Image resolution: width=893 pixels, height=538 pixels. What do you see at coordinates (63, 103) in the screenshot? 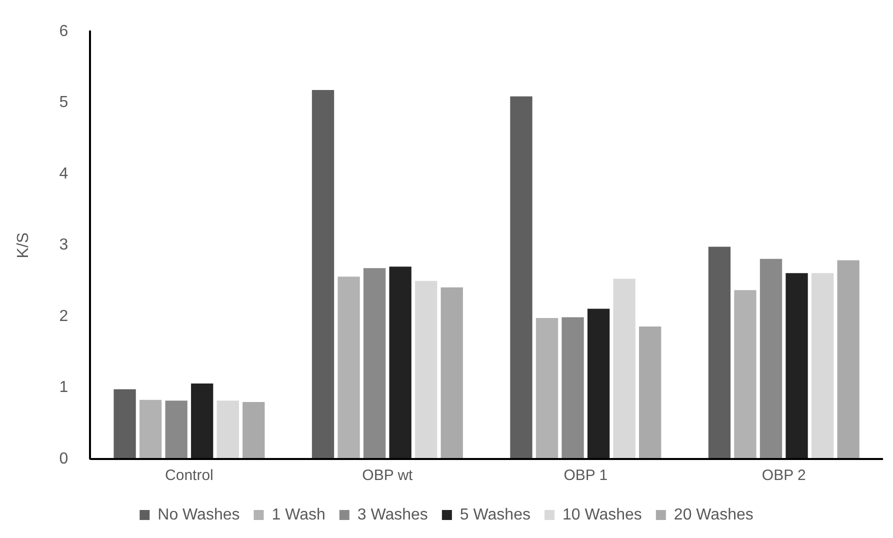
I see `y-tick-label: 5` at bounding box center [63, 103].